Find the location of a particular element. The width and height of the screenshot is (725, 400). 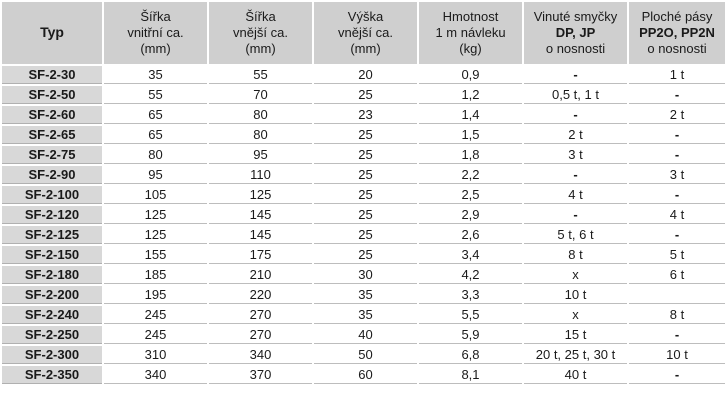

cell-hmotnost: 2,5 is located at coordinates (470, 195).